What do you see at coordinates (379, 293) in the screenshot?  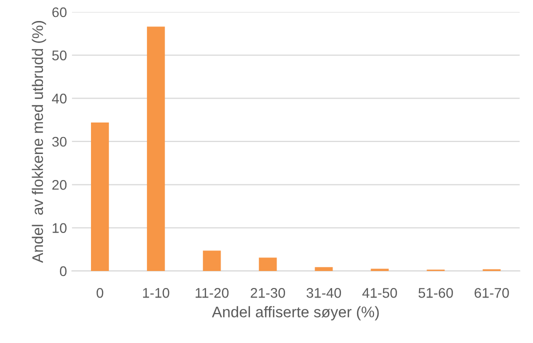 I see `x-tick-label: 41-50` at bounding box center [379, 293].